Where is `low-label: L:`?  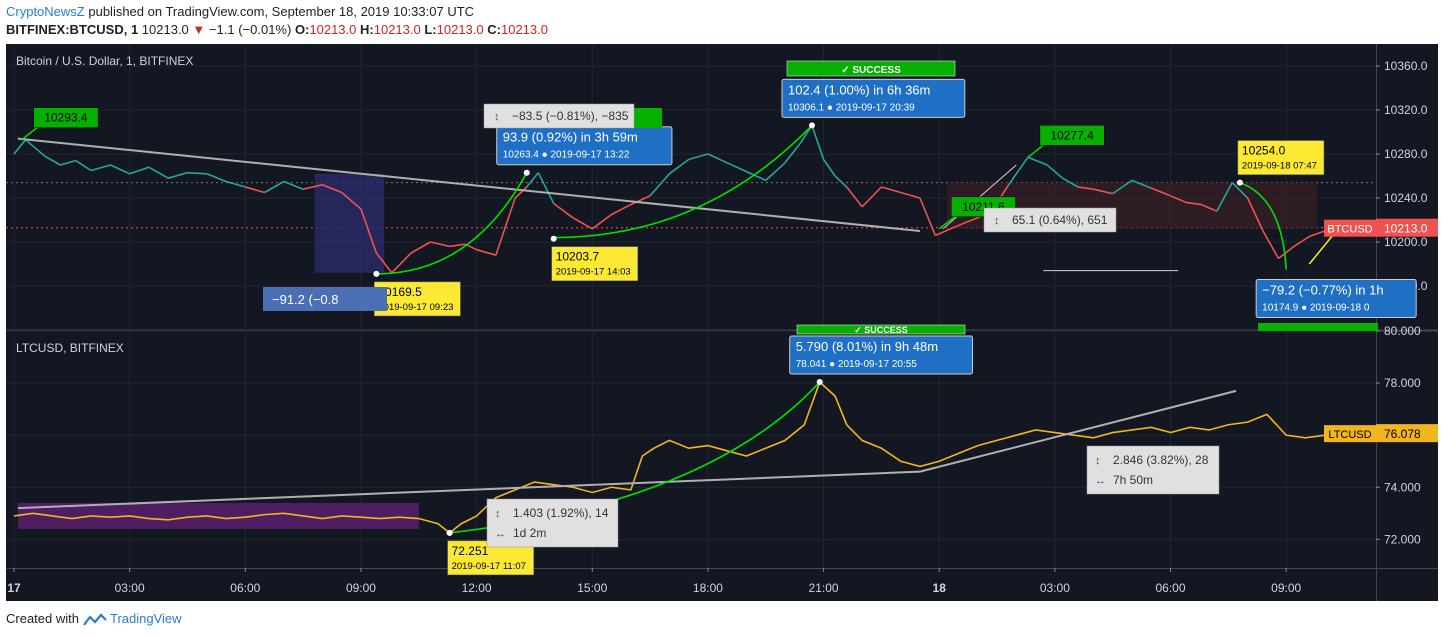
low-label: L: is located at coordinates (430, 29).